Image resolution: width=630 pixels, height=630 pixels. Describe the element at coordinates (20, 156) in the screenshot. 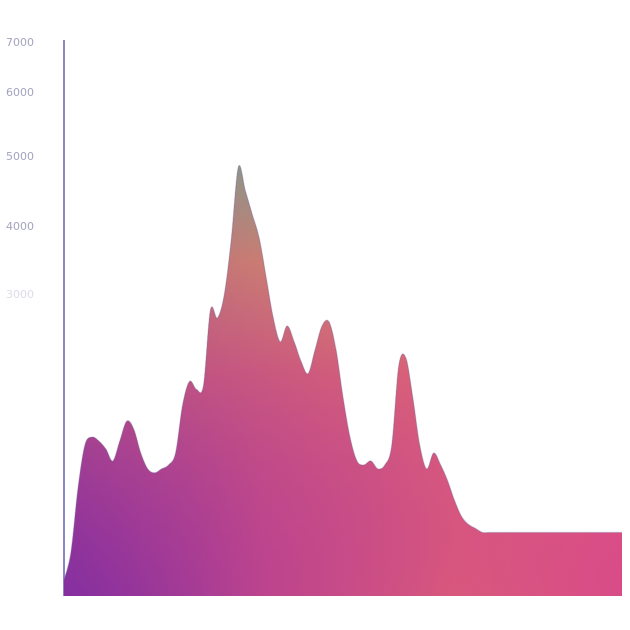

I see `y-tick-label: 5000` at that location.